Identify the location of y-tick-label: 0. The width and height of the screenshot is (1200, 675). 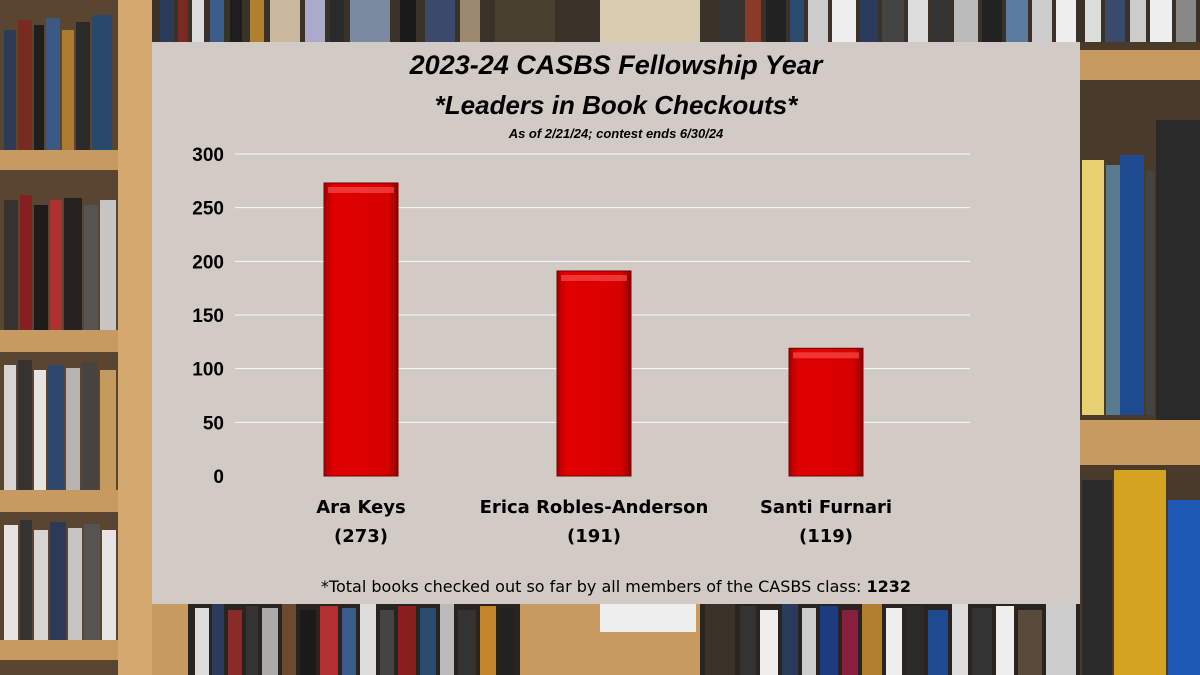
(218, 477).